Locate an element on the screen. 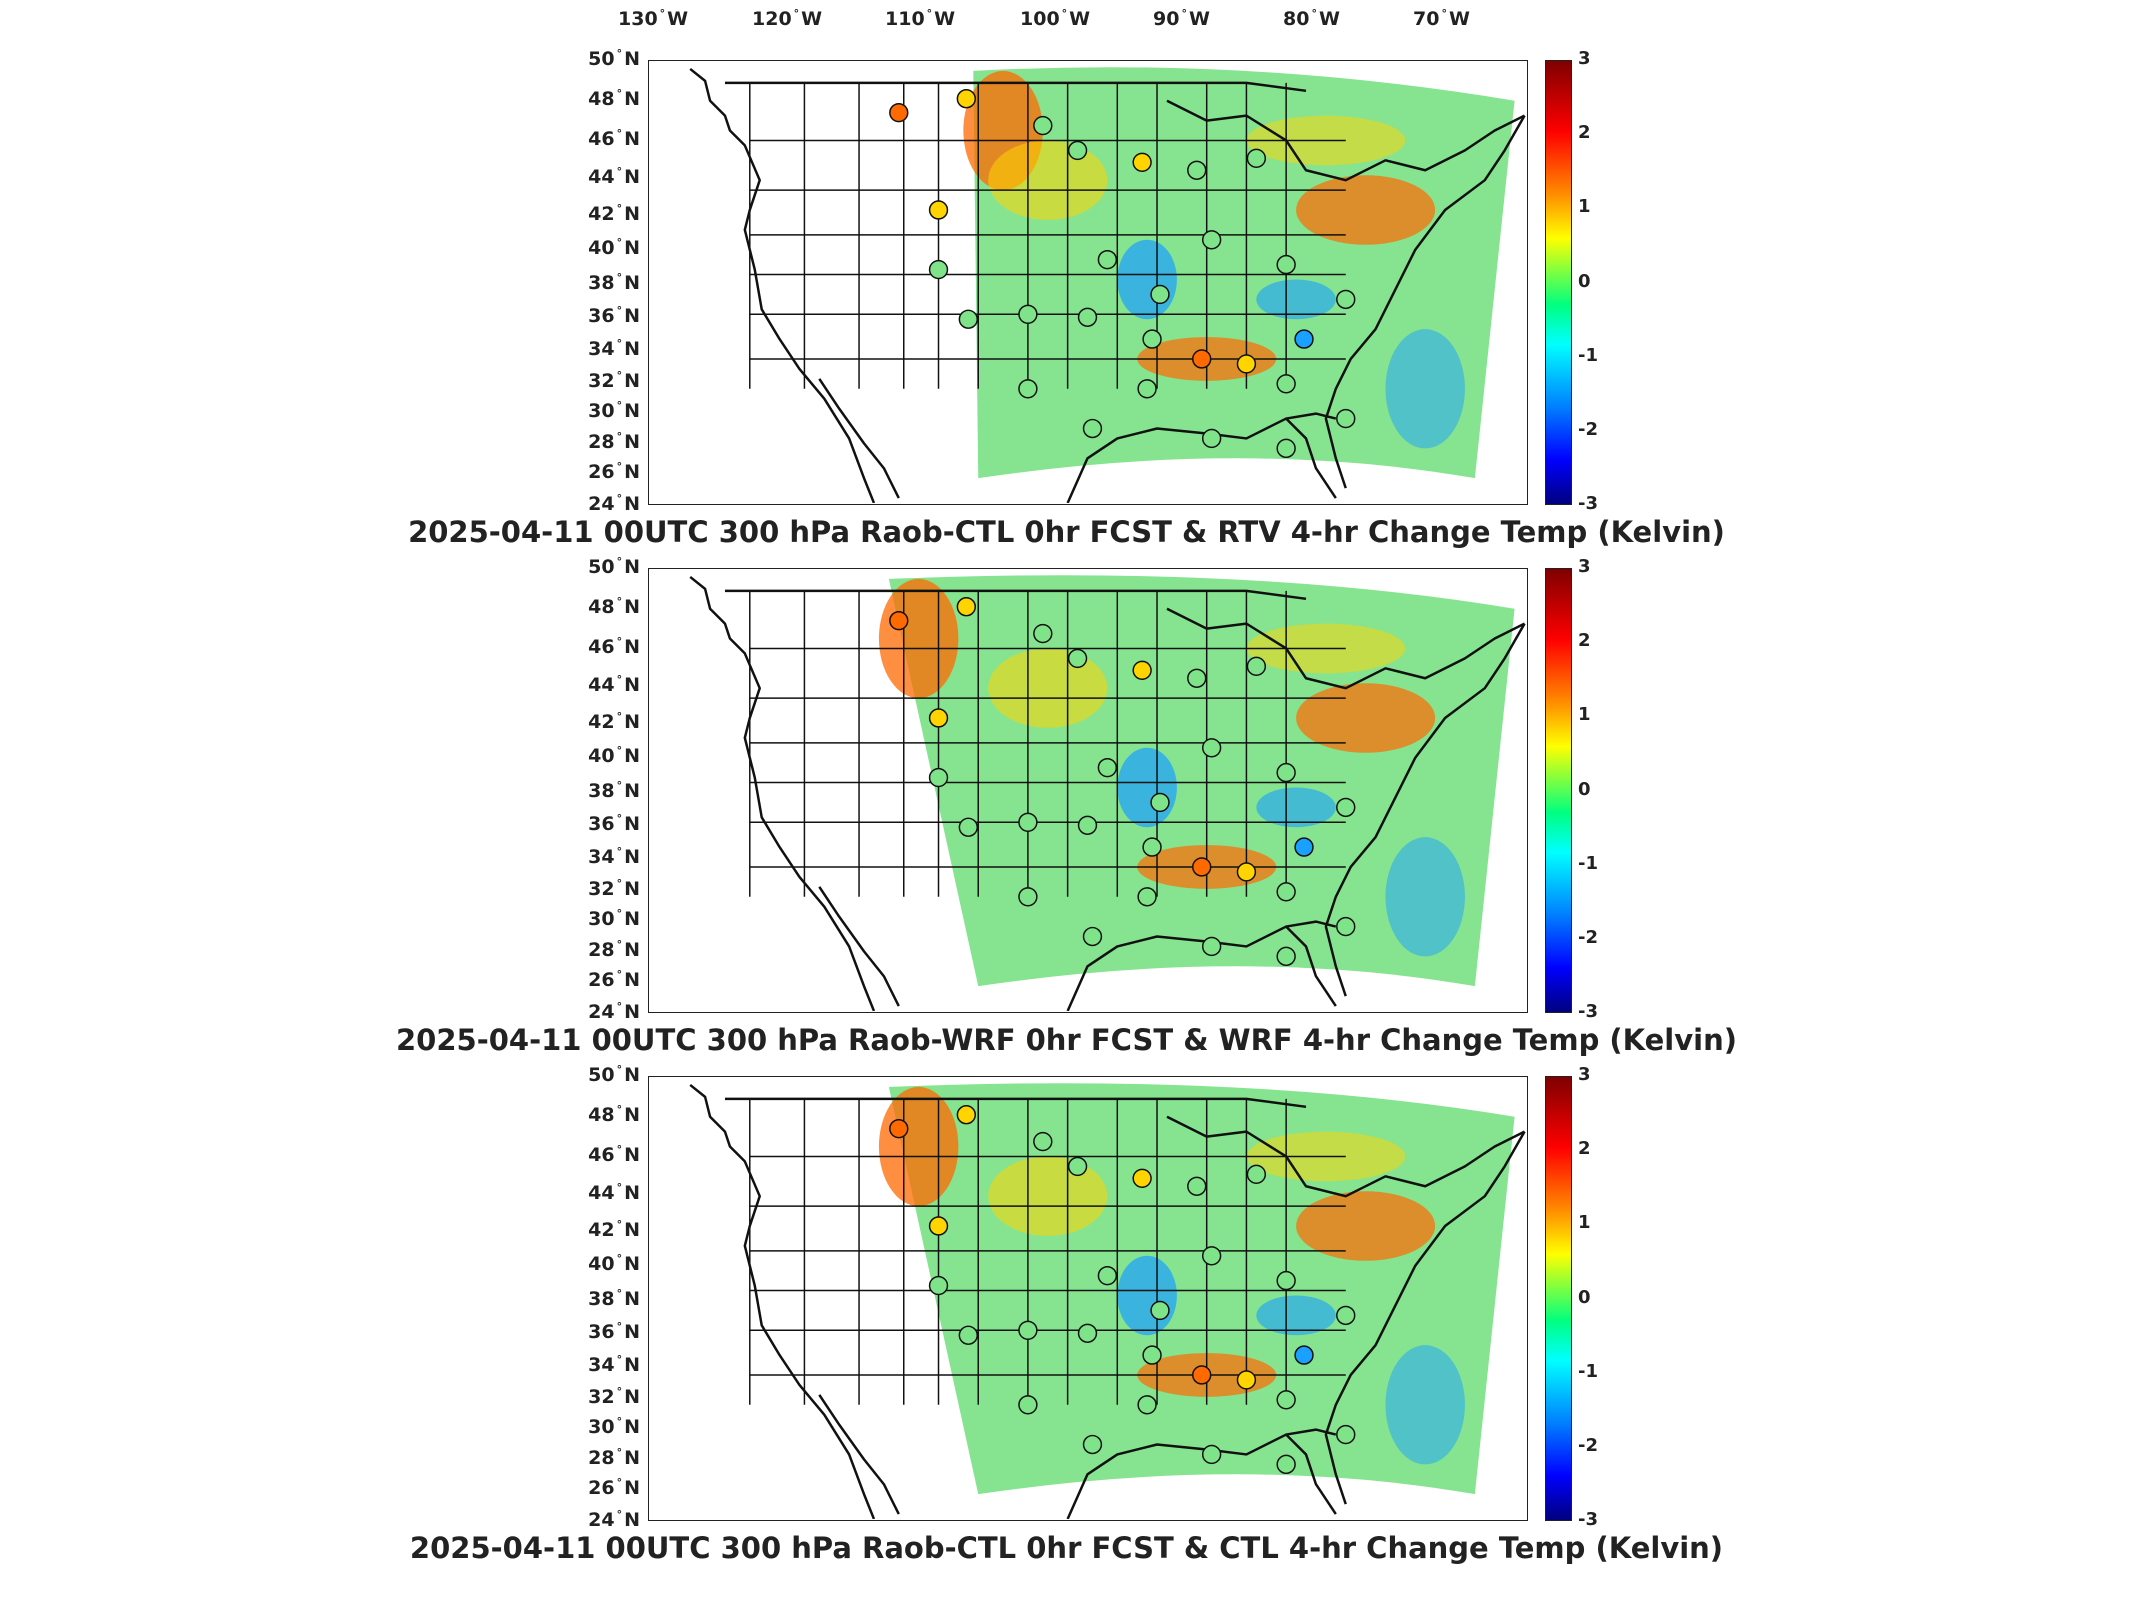  latitude-label: 38 ° N is located at coordinates (605, 790).